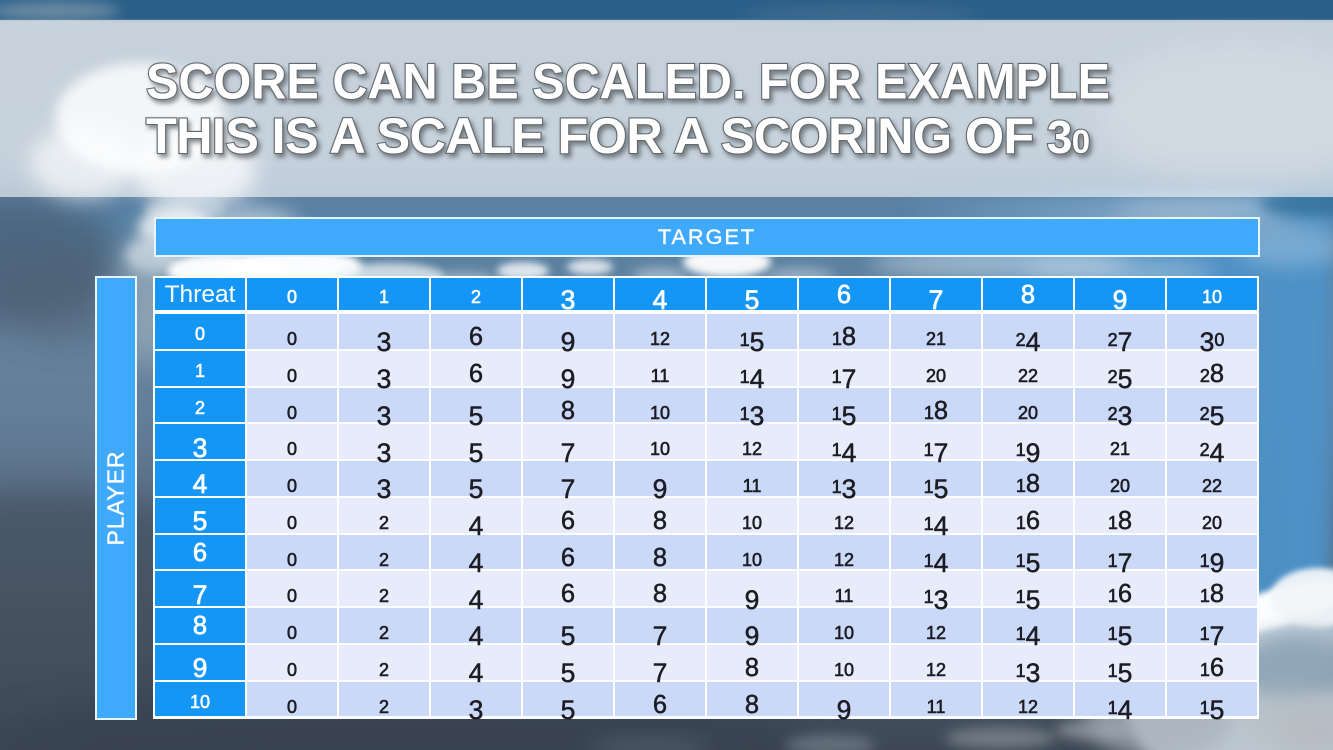  What do you see at coordinates (628, 80) in the screenshot?
I see `svg-text:SCORE CAN BE SCALED. FOR EXAMP: SCORE CAN BE SCALED. FOR EXAMPLE` at bounding box center [628, 80].